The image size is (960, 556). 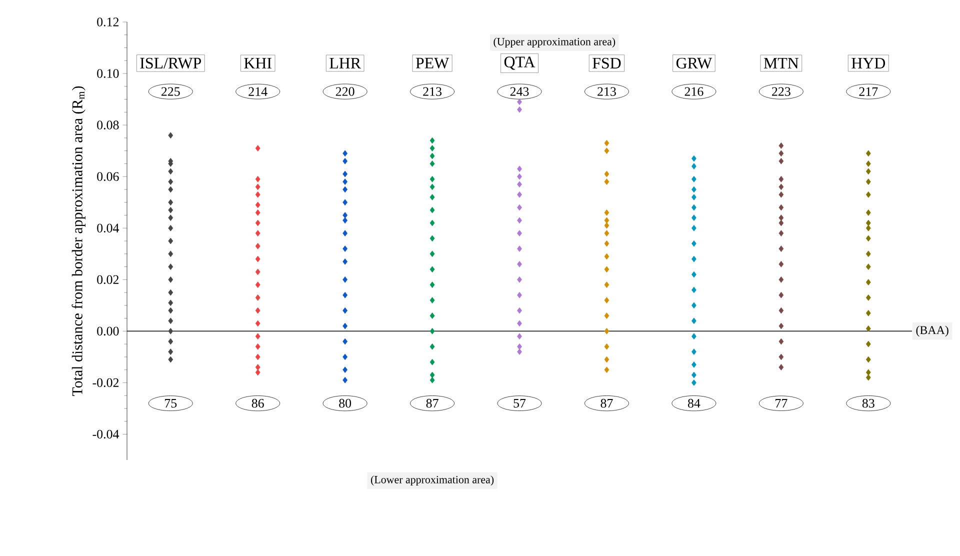 What do you see at coordinates (781, 63) in the screenshot?
I see `x-tick-label: MTN` at bounding box center [781, 63].